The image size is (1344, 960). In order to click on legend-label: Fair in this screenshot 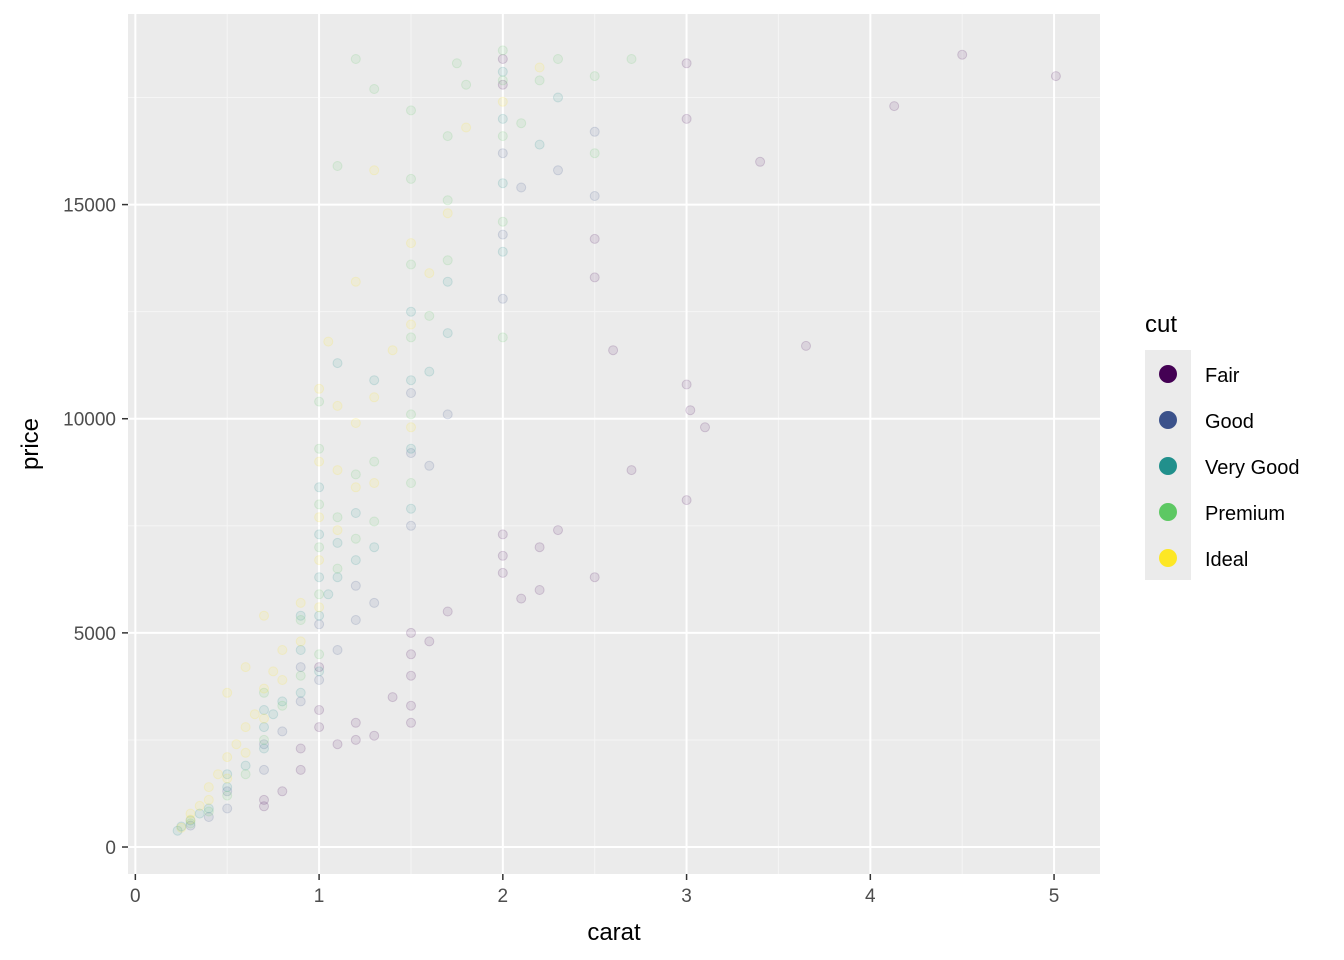, I will do `click(1222, 376)`.